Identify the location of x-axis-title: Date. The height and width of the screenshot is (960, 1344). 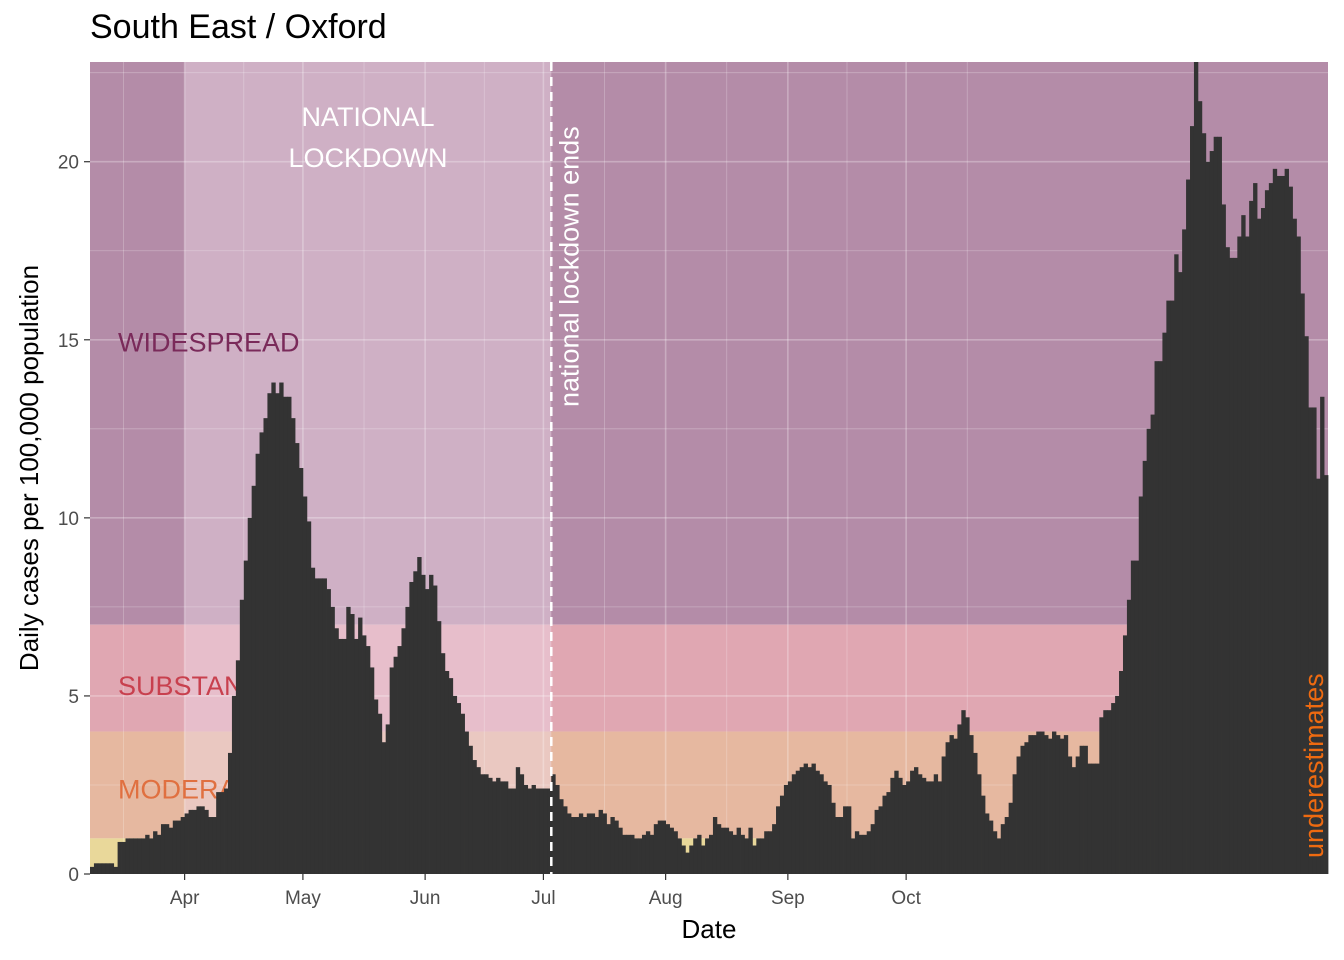
(709, 929).